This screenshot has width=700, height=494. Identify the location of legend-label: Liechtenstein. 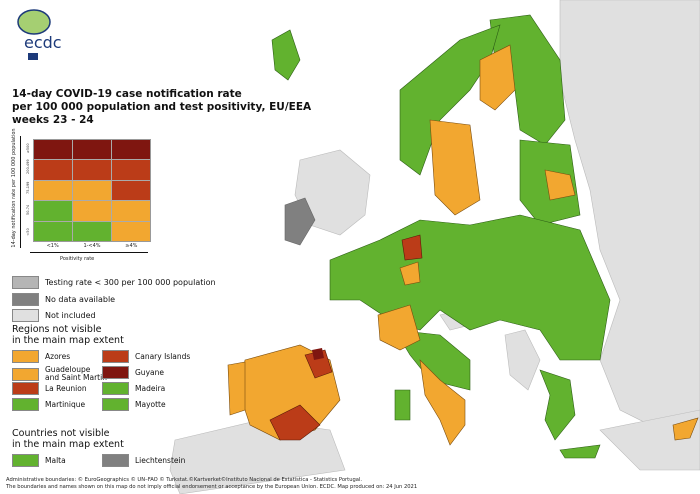
(160, 460).